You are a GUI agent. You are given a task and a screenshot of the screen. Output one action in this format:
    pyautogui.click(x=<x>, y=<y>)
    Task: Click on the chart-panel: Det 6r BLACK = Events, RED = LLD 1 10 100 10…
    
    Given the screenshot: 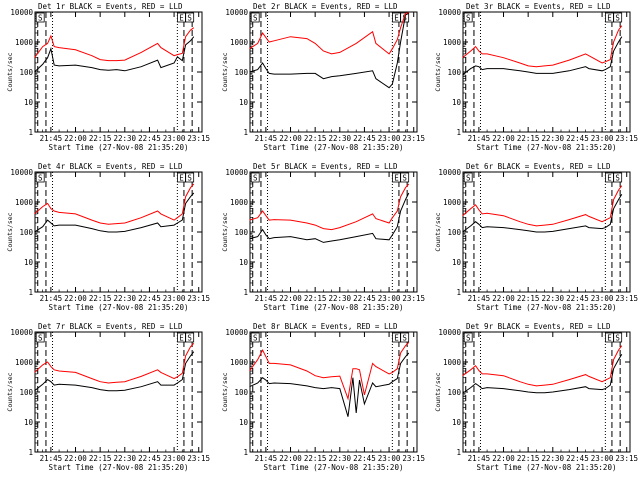 What is the action you would take?
    pyautogui.click(x=536, y=237)
    